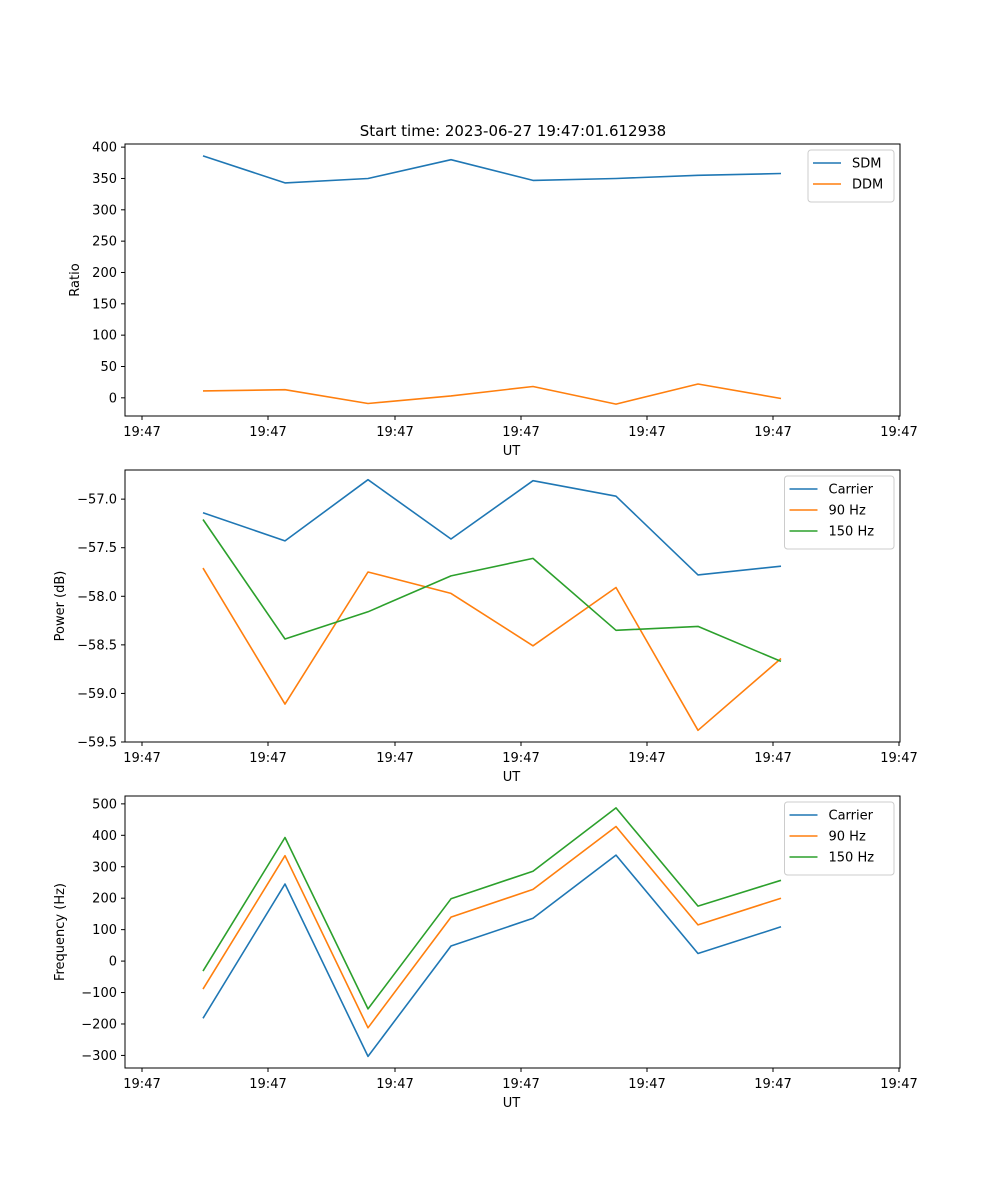 The height and width of the screenshot is (1200, 1000). I want to click on figure-title: Start time: 2023-06-27 19:47:01.612938, so click(513, 131).